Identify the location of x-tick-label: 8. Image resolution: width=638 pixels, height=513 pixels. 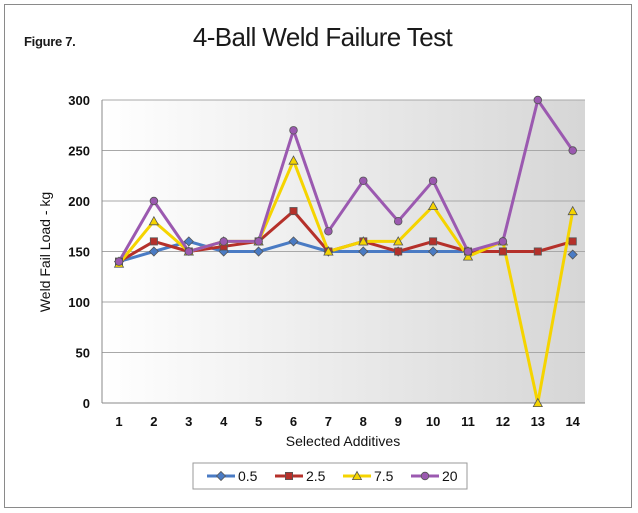
(363, 421).